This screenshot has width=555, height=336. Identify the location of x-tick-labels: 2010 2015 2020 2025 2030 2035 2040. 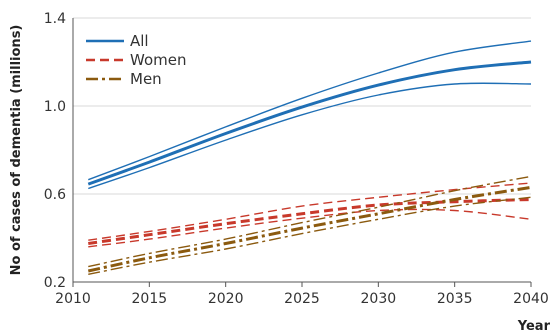
(302, 294).